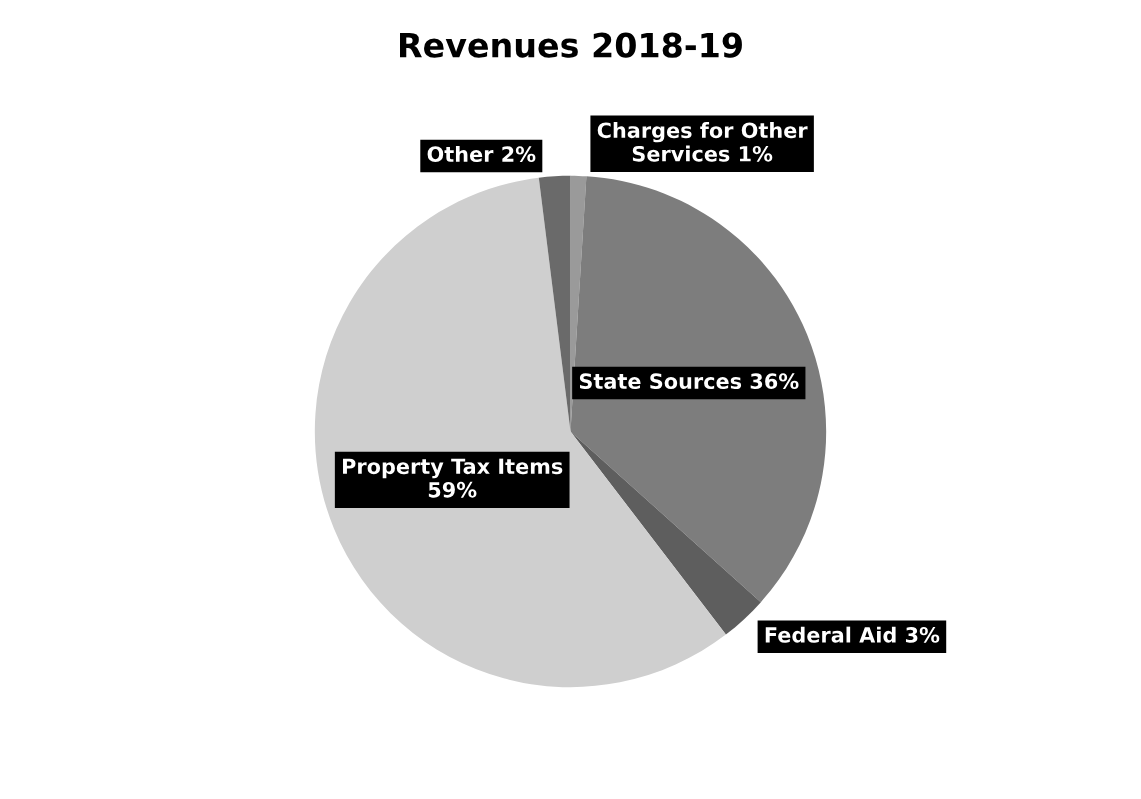  Describe the element at coordinates (689, 381) in the screenshot. I see `slice-label: State Sources 36%` at that location.